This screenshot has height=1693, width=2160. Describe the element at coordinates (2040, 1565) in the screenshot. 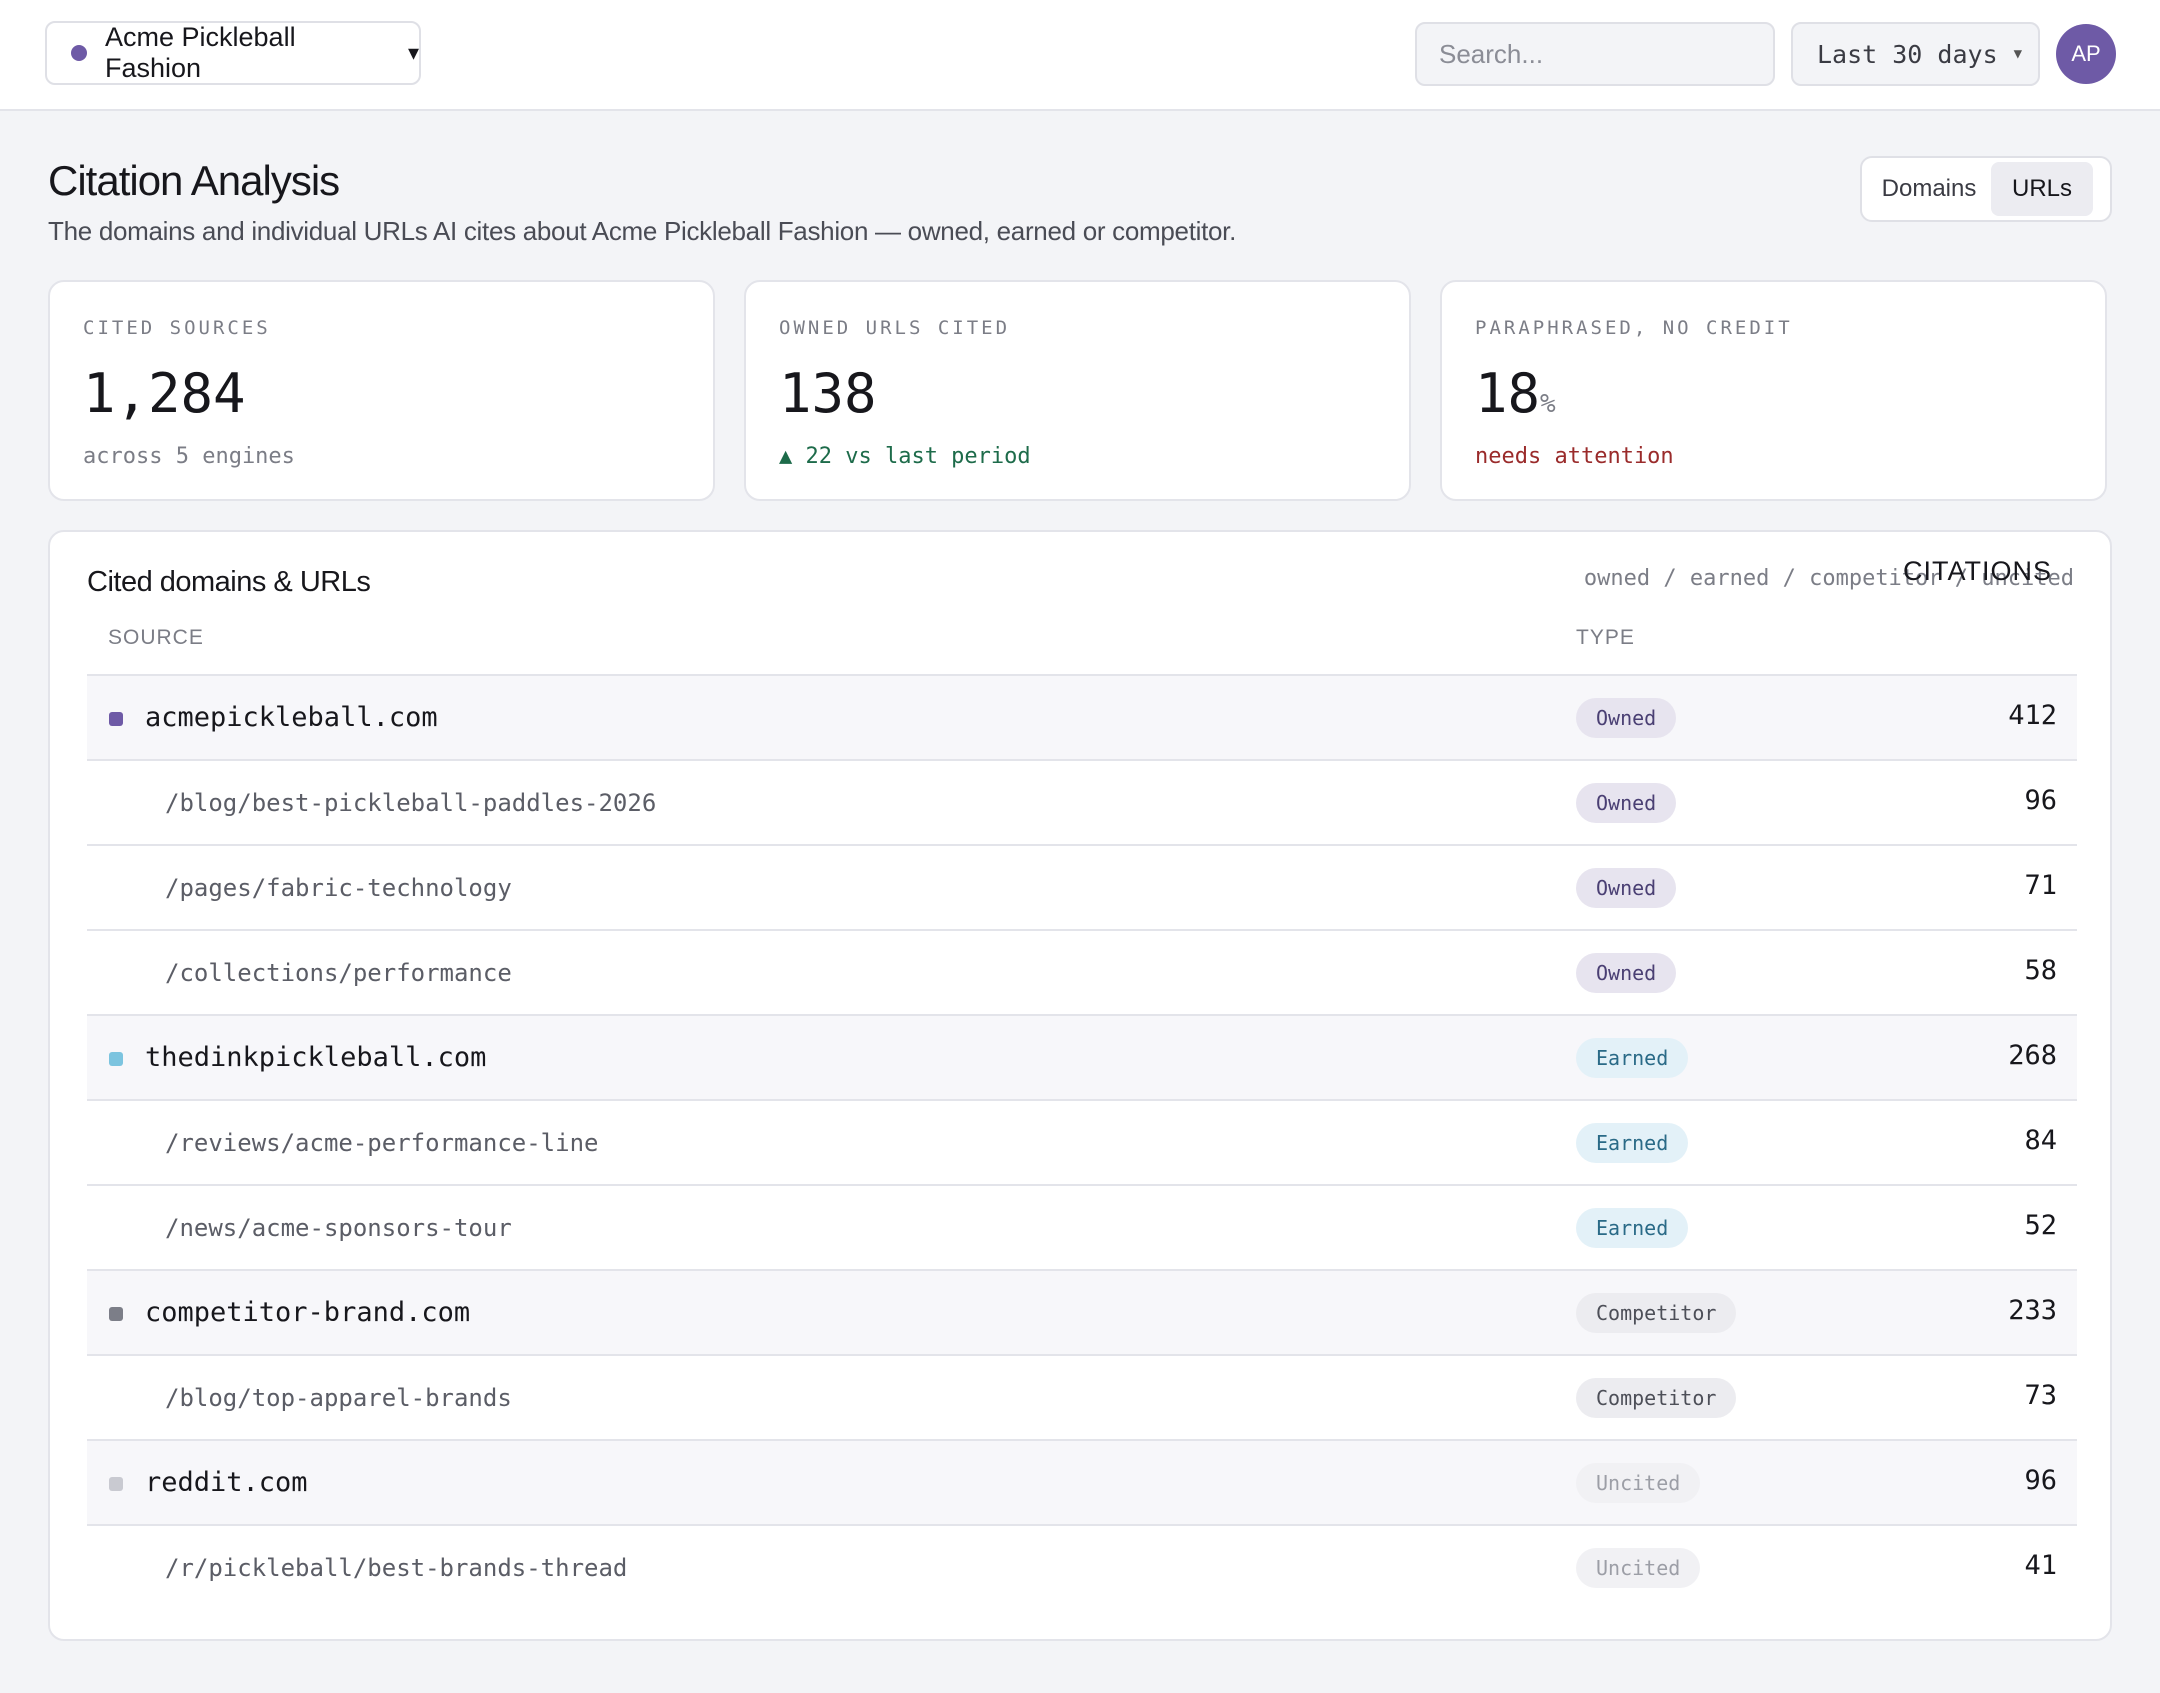

I see `citations-cell: 41` at that location.